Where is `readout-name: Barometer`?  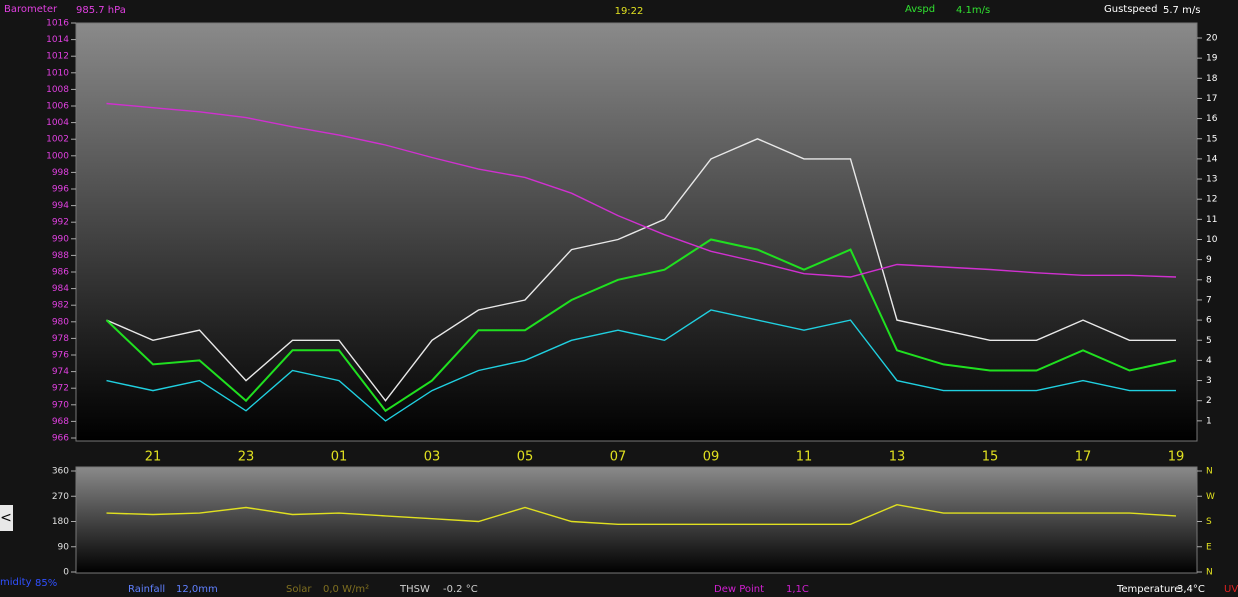 readout-name: Barometer is located at coordinates (31, 9).